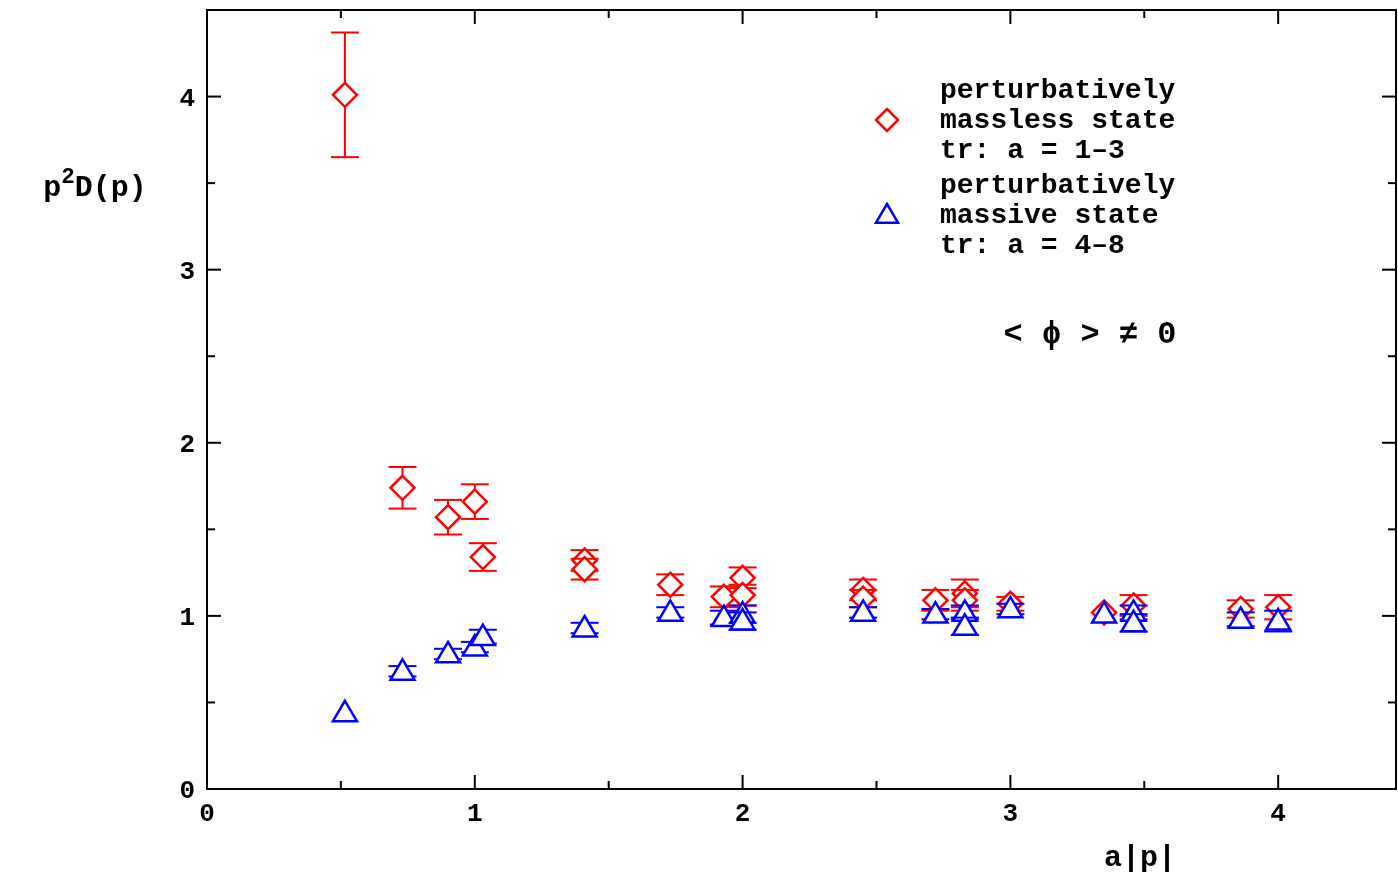 The height and width of the screenshot is (874, 1398). I want to click on x-tick-label: 3, so click(1010, 814).